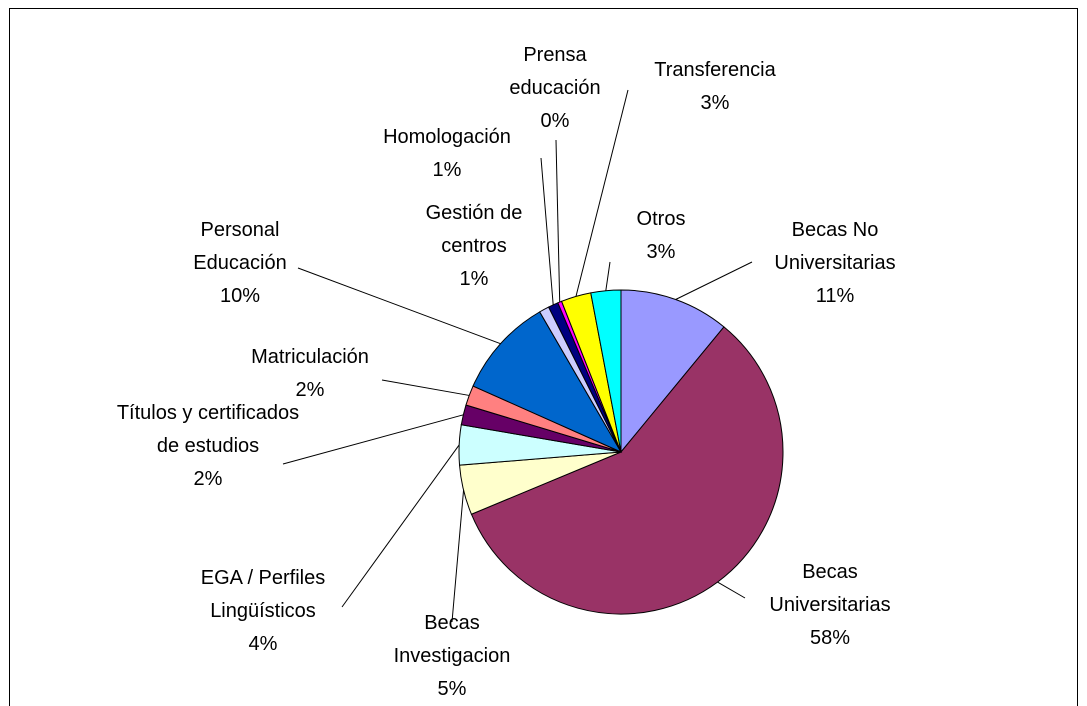 This screenshot has width=1087, height=706. Describe the element at coordinates (661, 219) in the screenshot. I see `slice-label: Otros` at that location.